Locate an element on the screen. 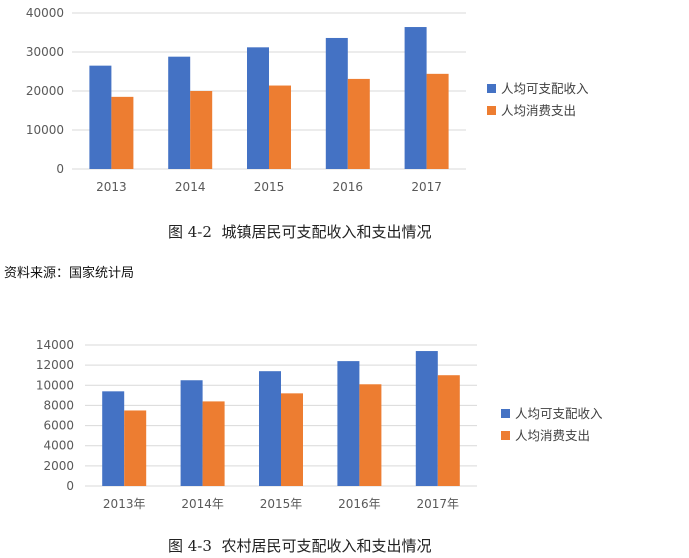 The width and height of the screenshot is (689, 558). x-tick-label: 2014年 is located at coordinates (202, 504).